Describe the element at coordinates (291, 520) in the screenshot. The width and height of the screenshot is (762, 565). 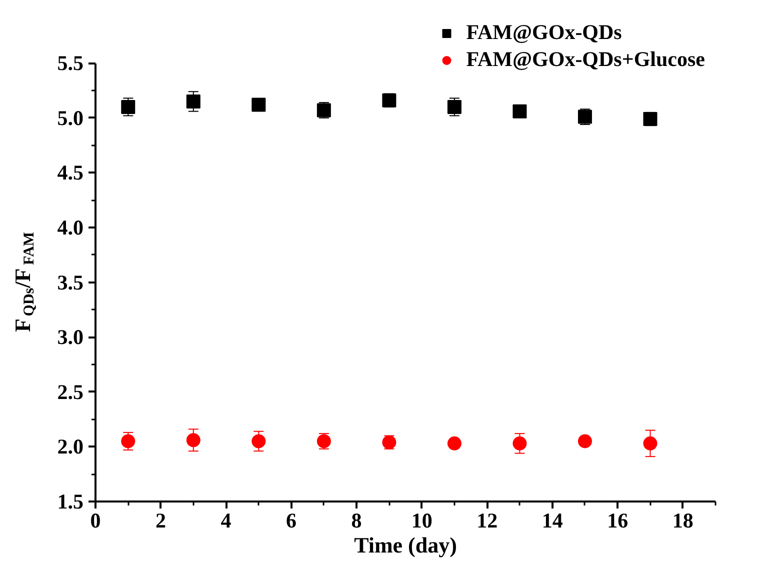
I see `x-tick-label: 6` at that location.